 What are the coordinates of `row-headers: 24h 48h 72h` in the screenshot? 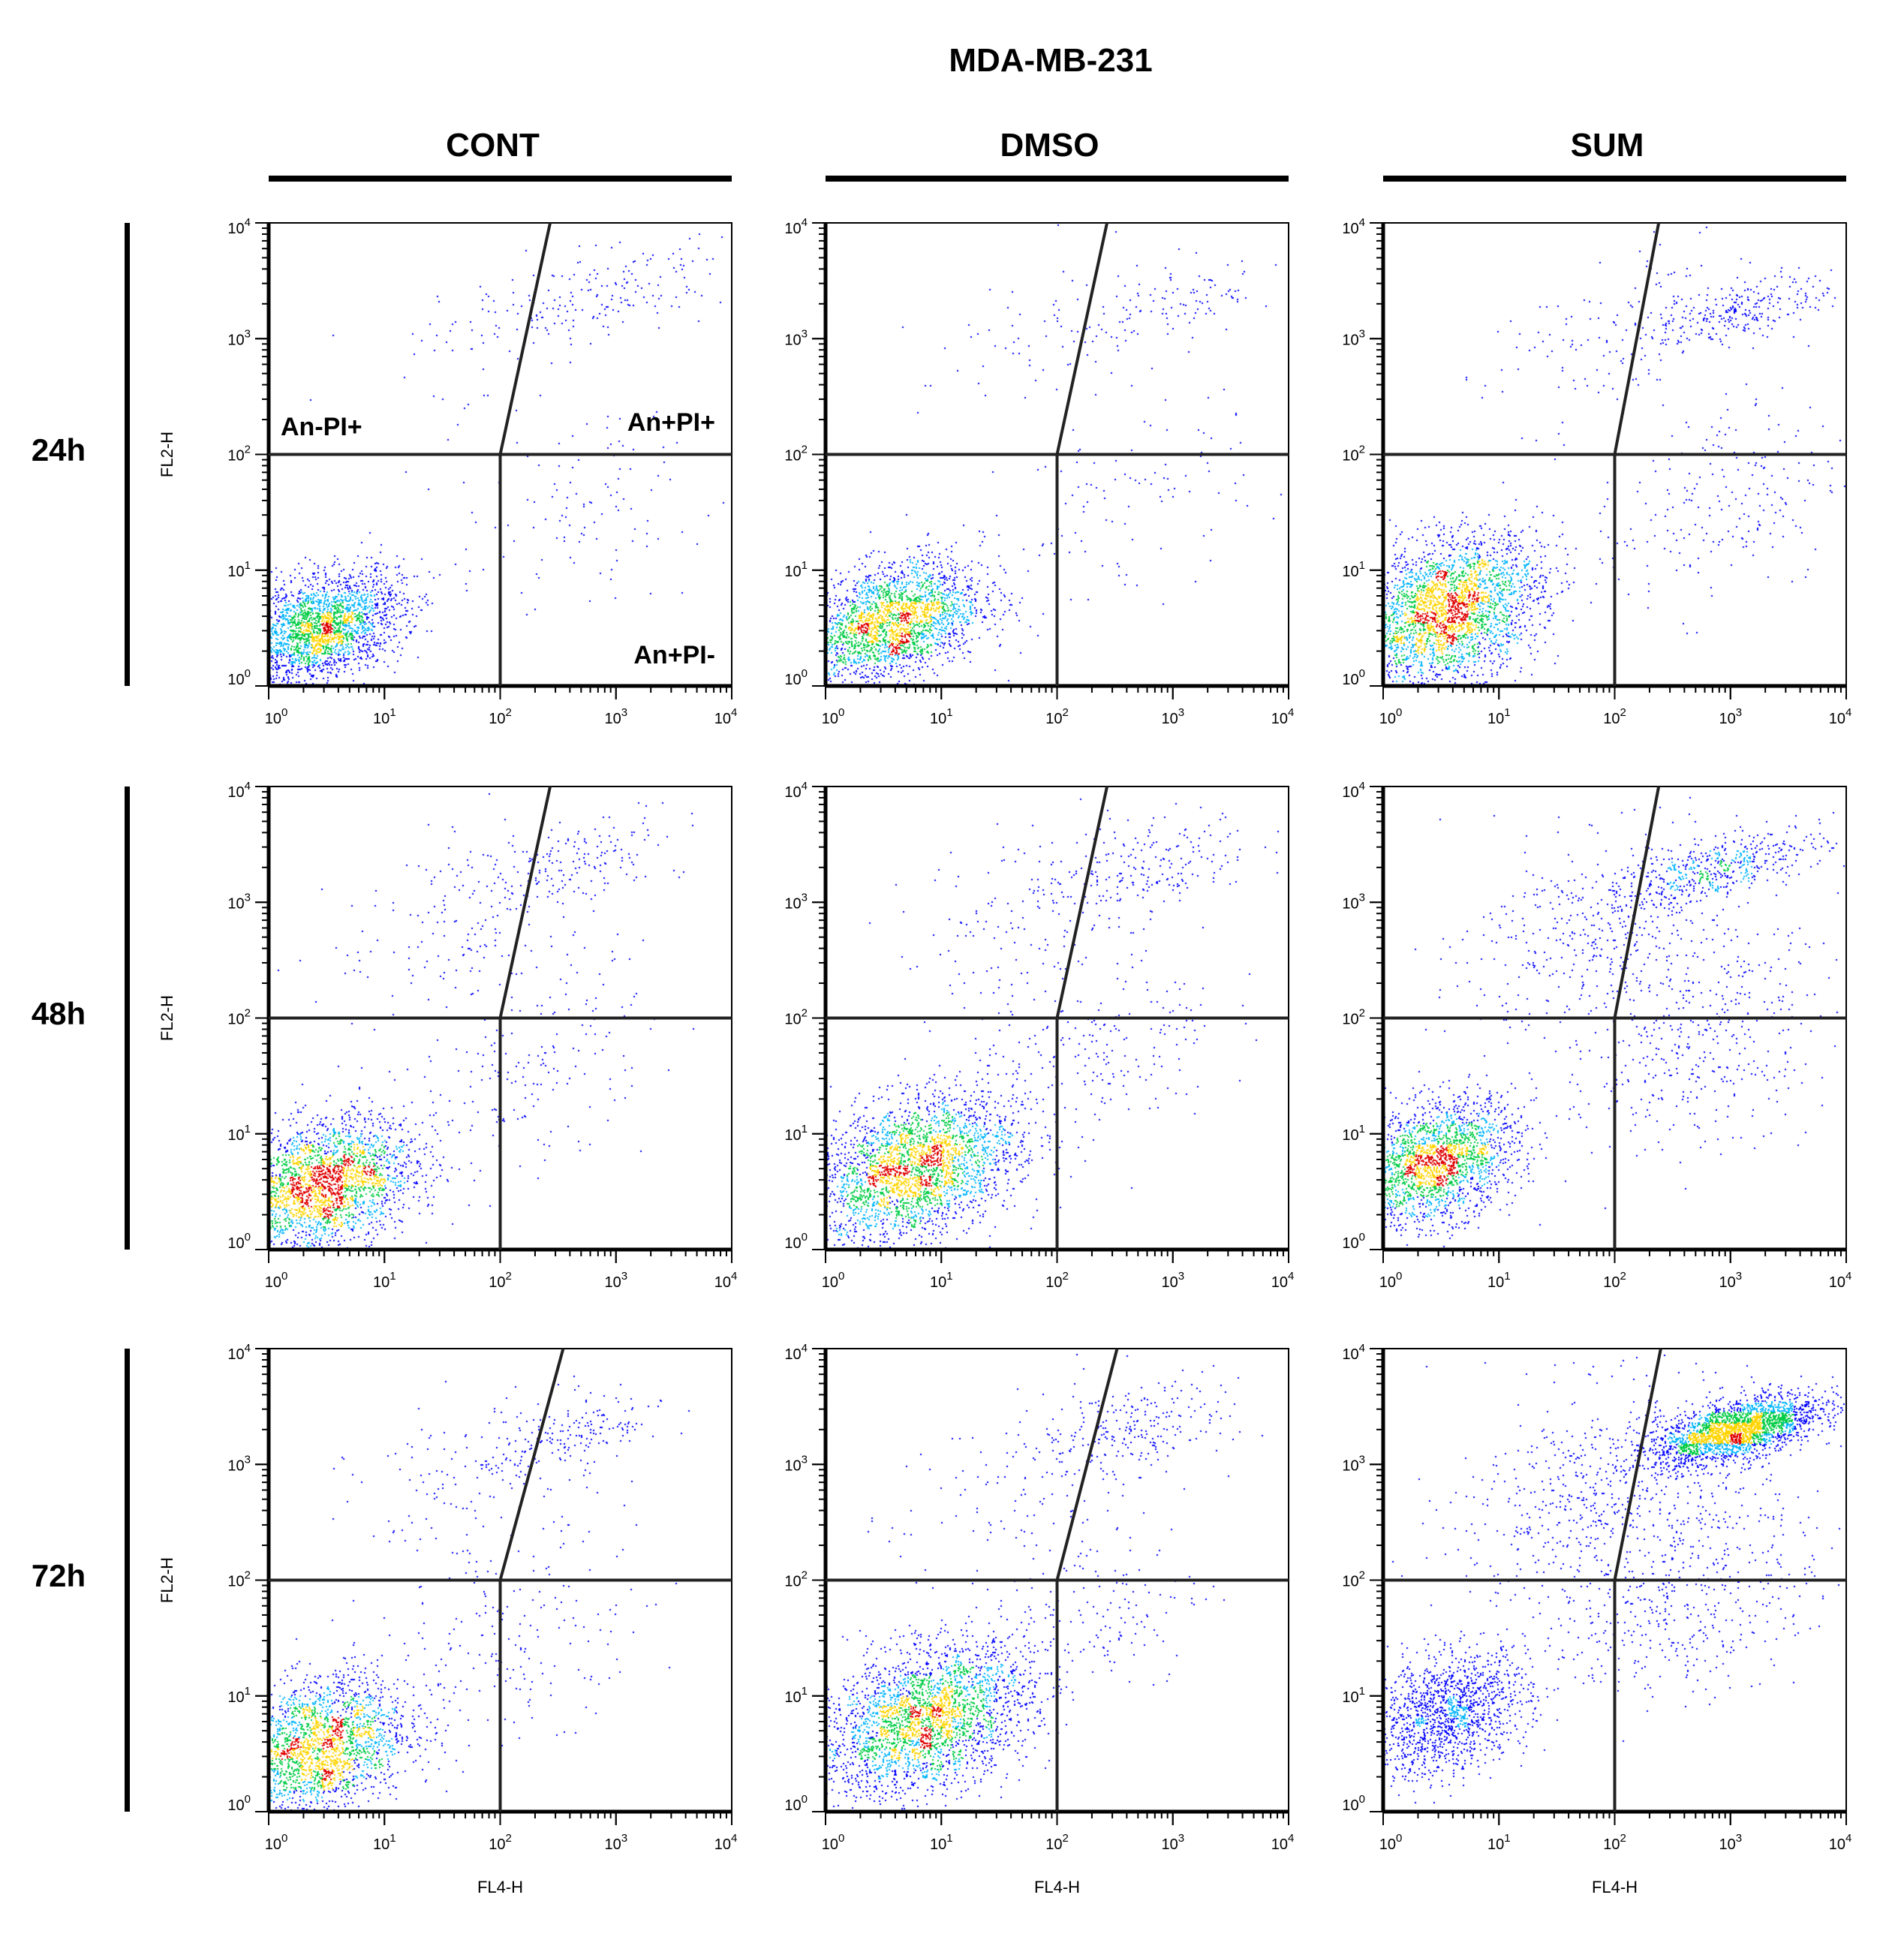 It's located at (81, 1017).